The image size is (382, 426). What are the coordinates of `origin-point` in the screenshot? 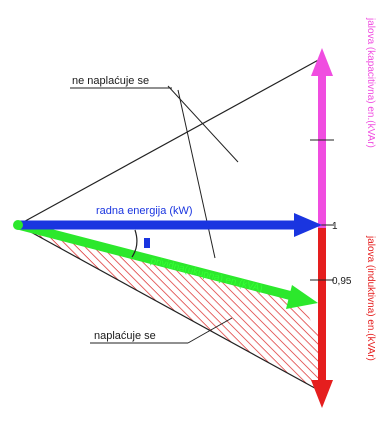 It's located at (18, 225).